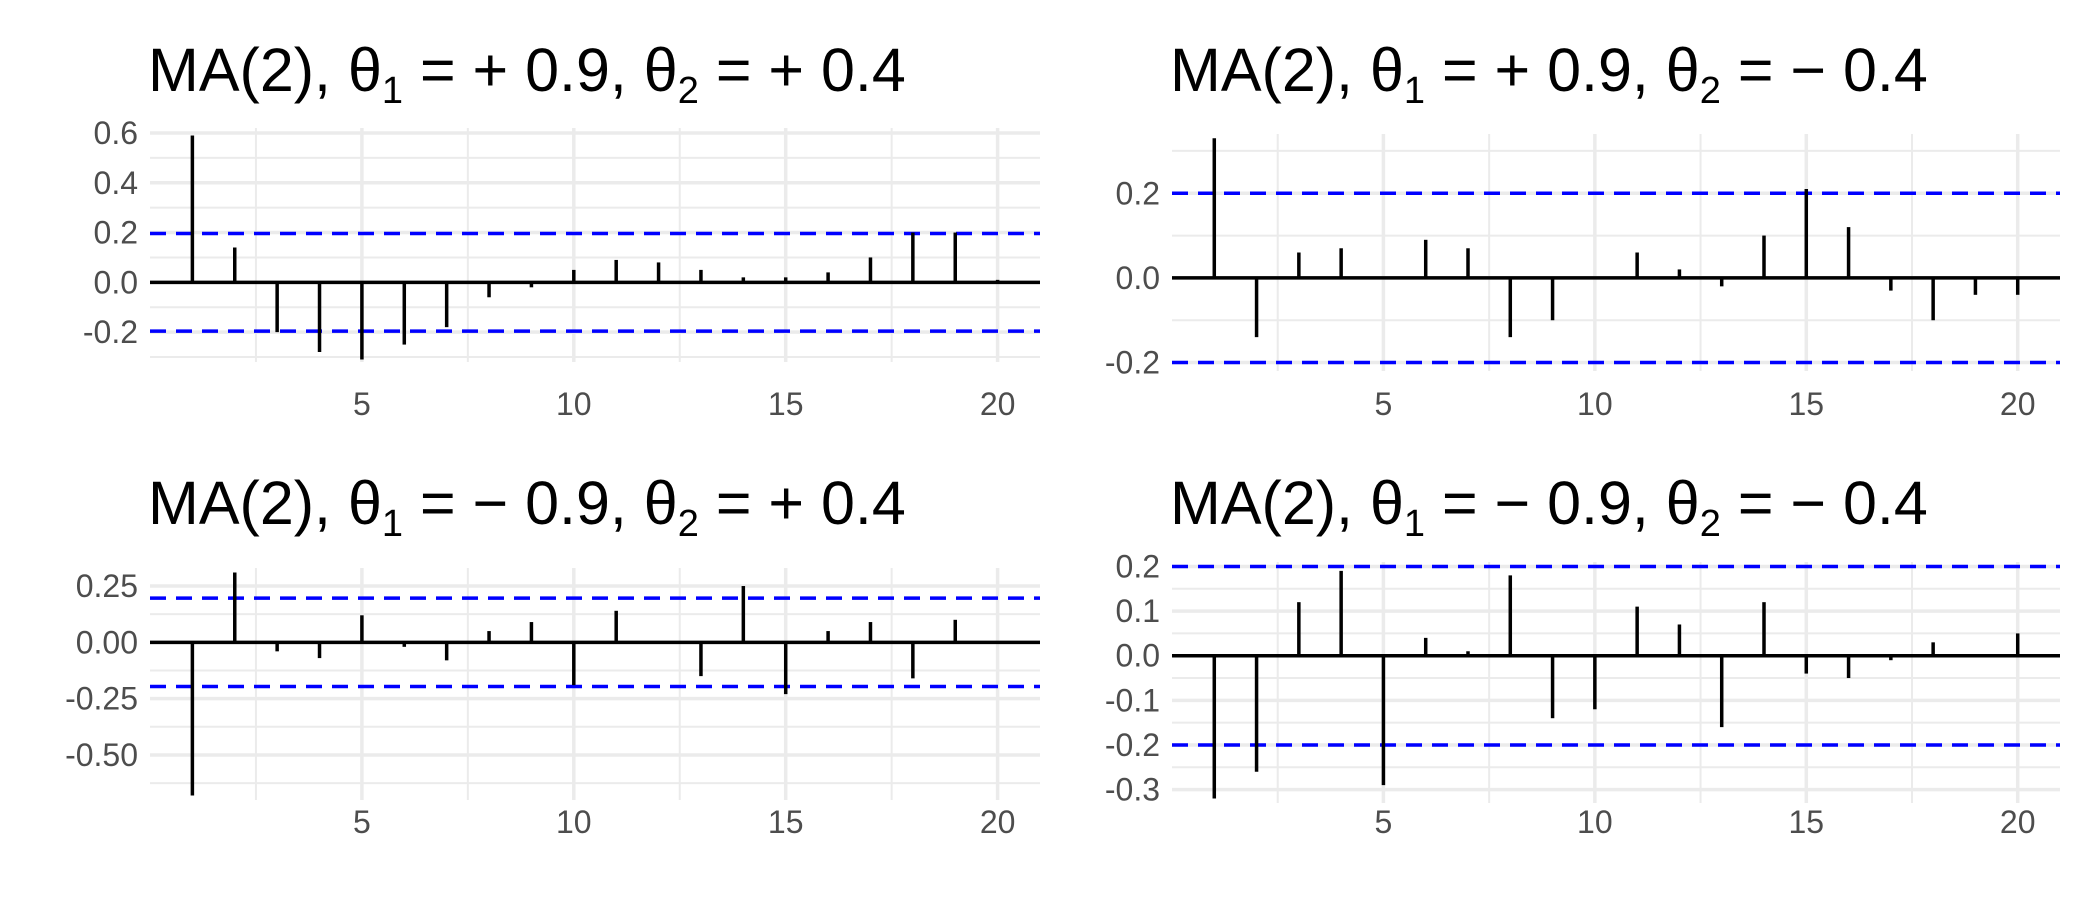 Image resolution: width=2100 pixels, height=900 pixels. Describe the element at coordinates (116, 183) in the screenshot. I see `y-tick-label: 0.4` at that location.